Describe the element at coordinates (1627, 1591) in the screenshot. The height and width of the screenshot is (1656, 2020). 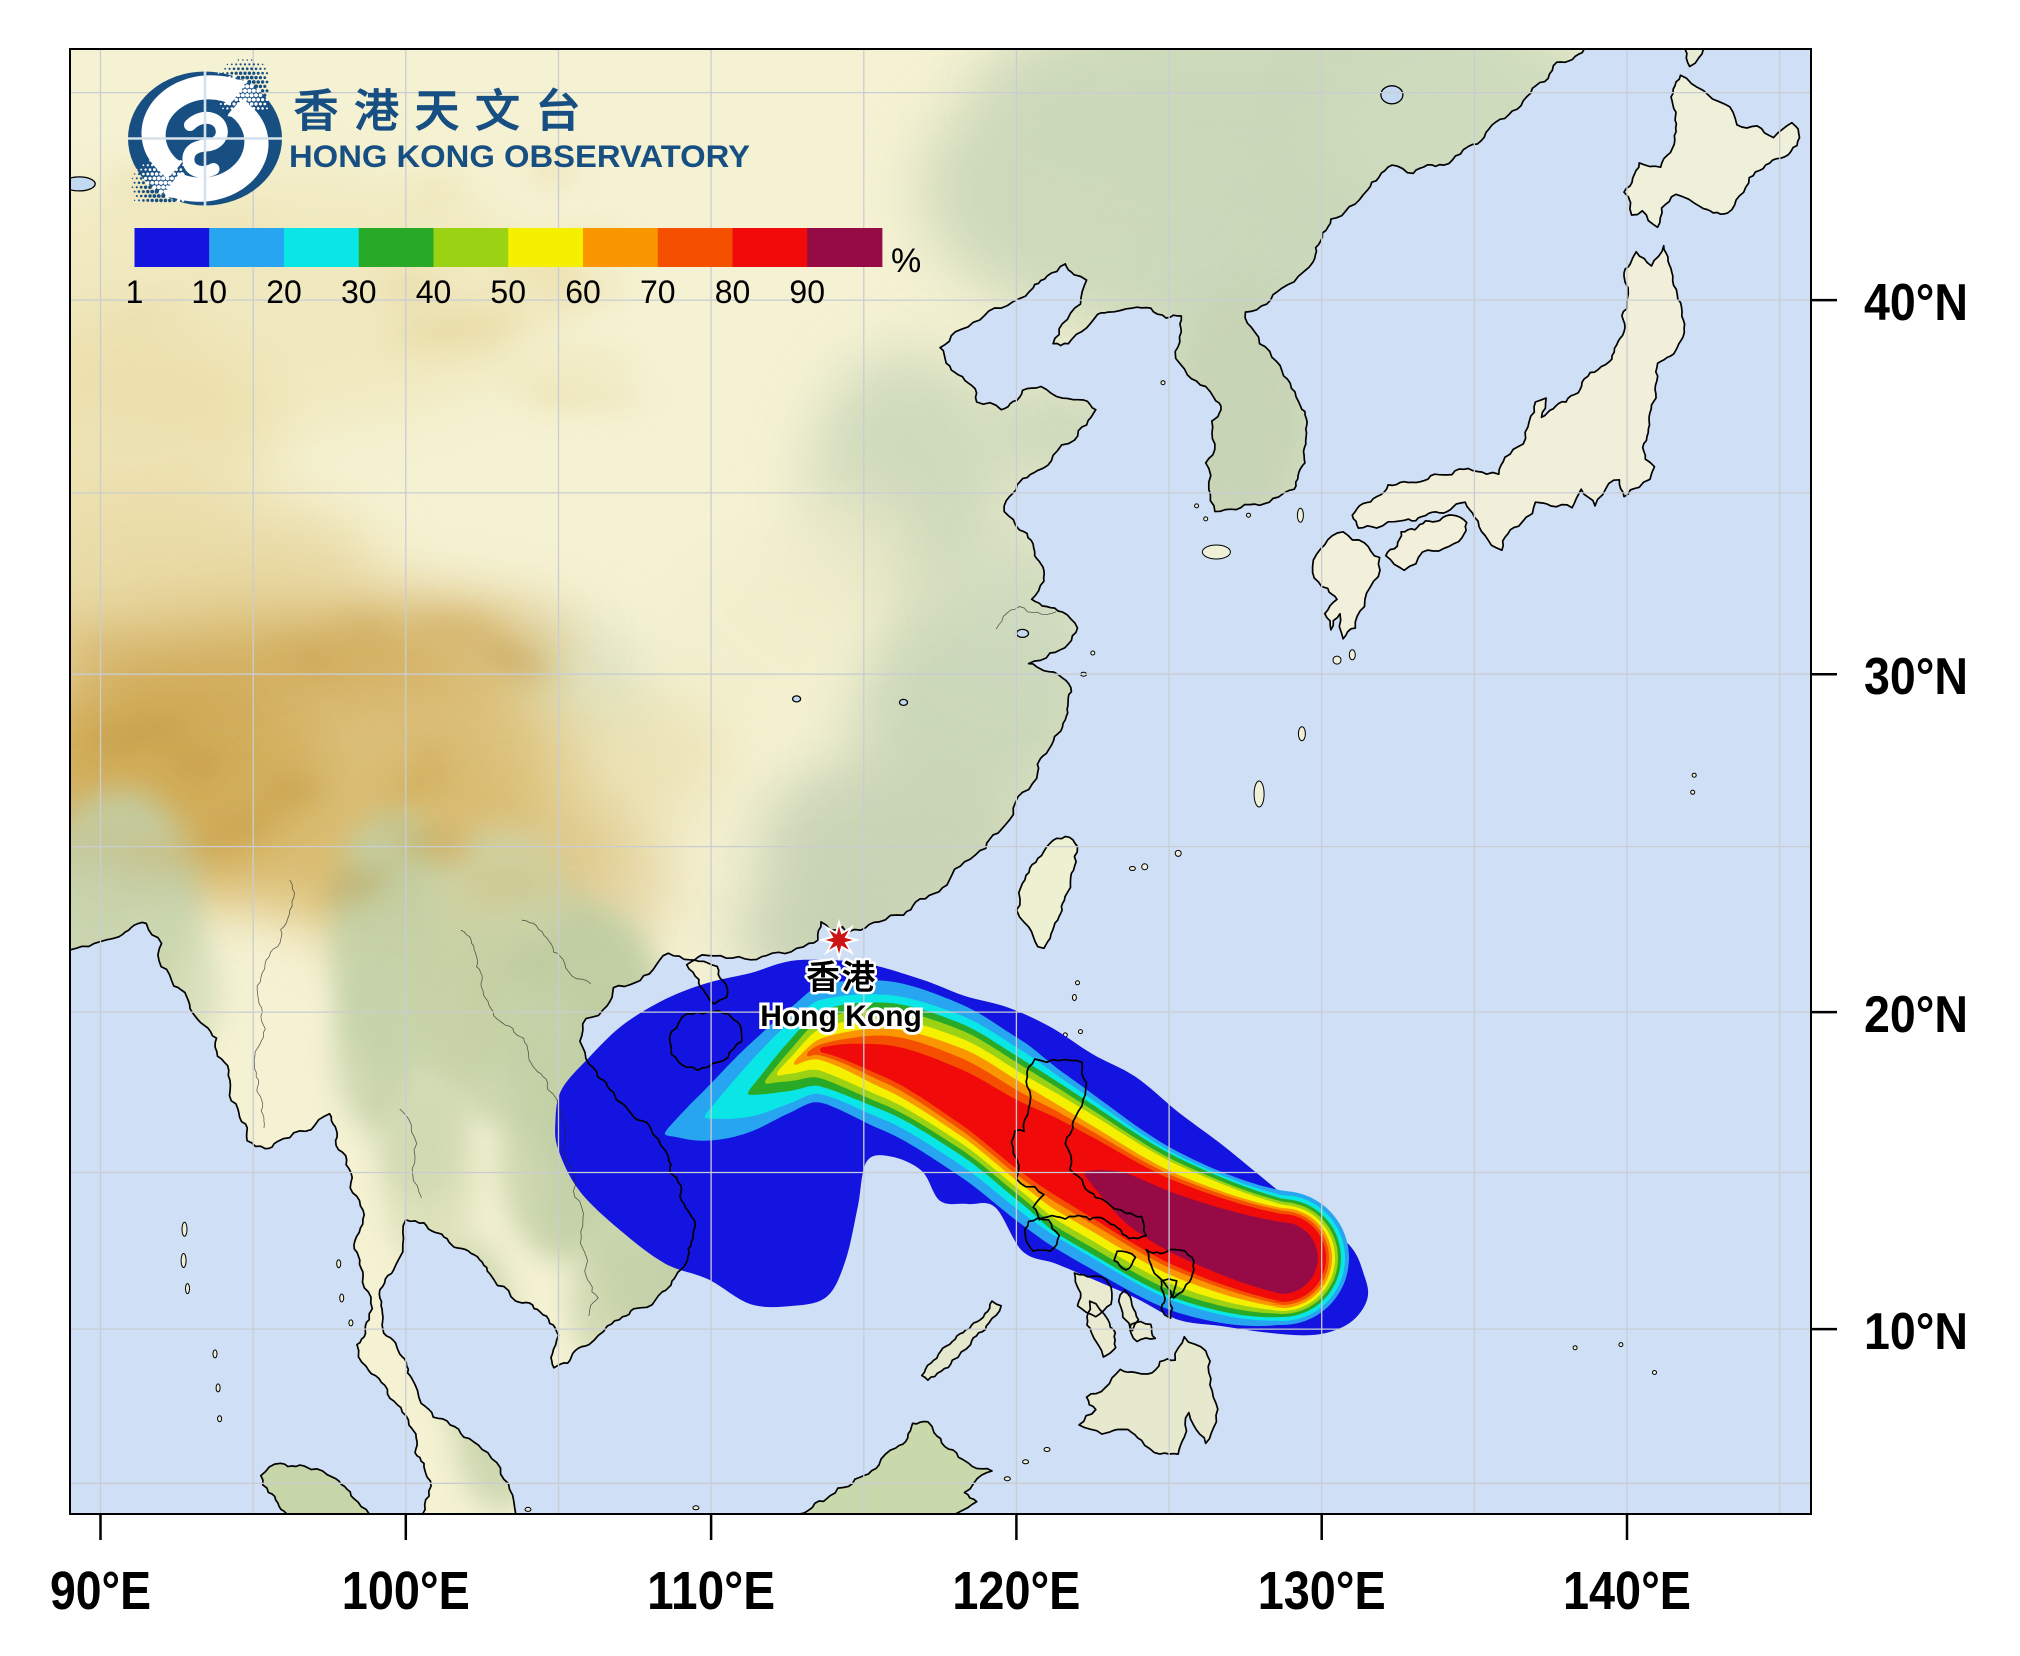
I see `svg-text: 140°E` at that location.